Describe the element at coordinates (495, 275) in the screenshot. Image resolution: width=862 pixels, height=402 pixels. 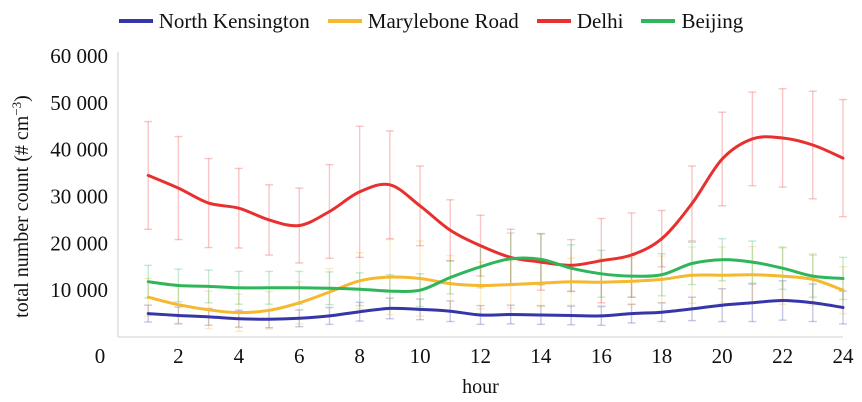
I see `beijing-line` at that location.